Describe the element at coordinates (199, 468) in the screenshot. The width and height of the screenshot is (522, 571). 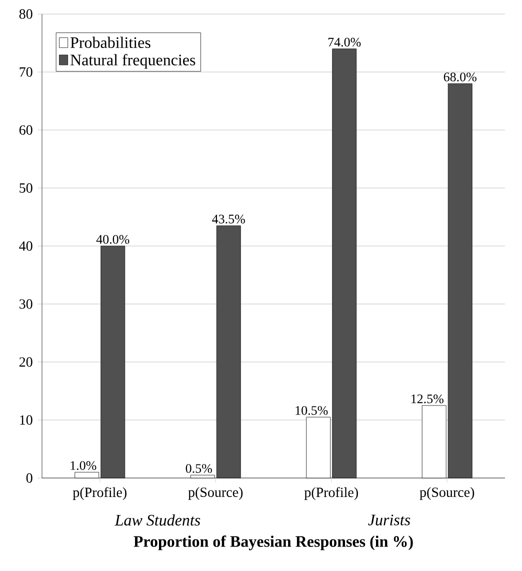
I see `data-label: 0.5%` at that location.